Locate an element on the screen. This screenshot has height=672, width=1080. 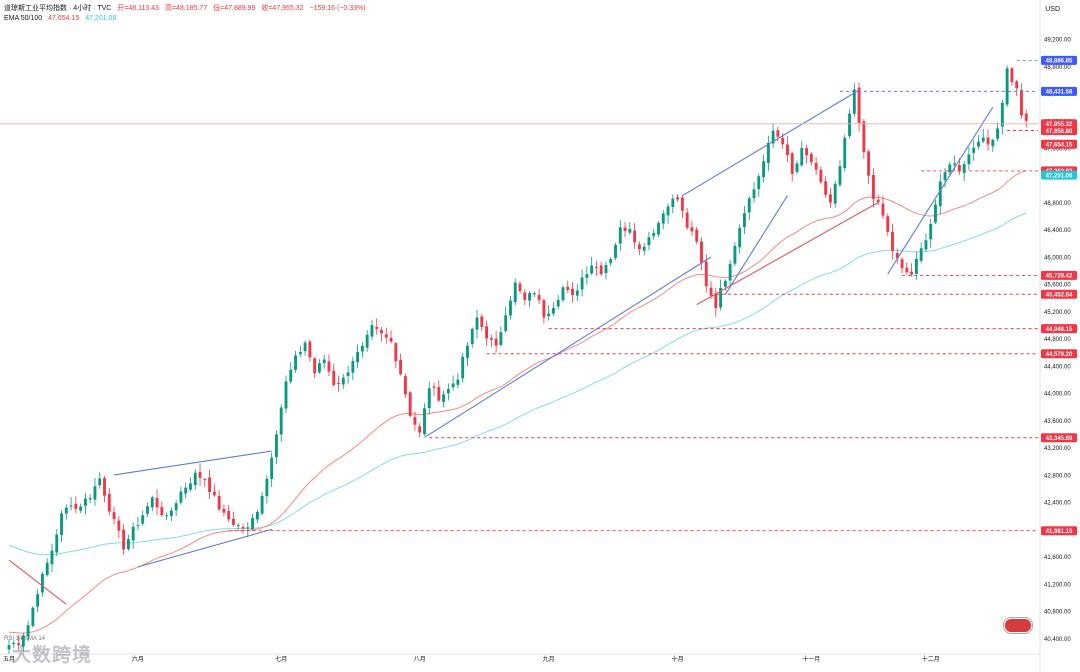
y-tick-label: 44,000.00 is located at coordinates (1057, 395).